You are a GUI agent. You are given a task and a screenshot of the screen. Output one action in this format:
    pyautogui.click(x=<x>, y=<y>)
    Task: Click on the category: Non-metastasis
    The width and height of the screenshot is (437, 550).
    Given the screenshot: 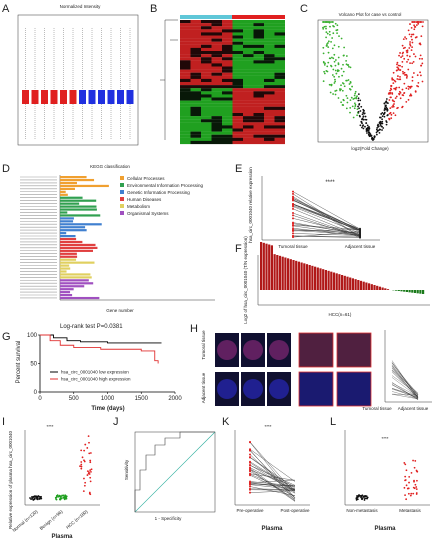 What is the action you would take?
    pyautogui.click(x=362, y=510)
    